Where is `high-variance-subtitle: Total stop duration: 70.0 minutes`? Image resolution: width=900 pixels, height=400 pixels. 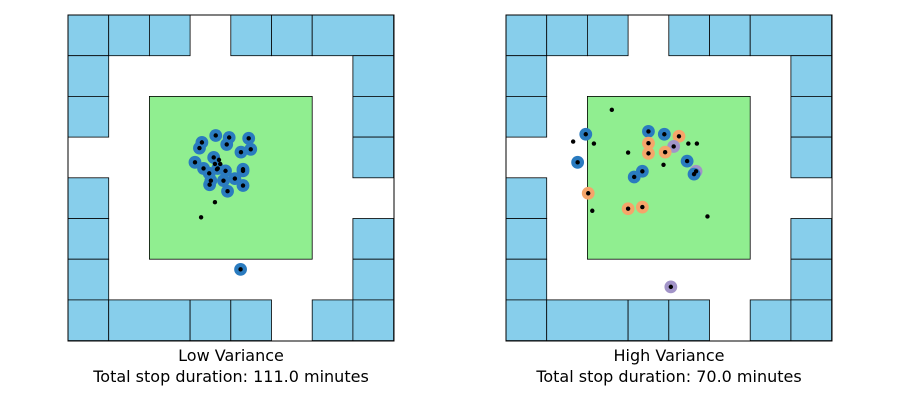 high-variance-subtitle: Total stop duration: 70.0 minutes is located at coordinates (669, 376).